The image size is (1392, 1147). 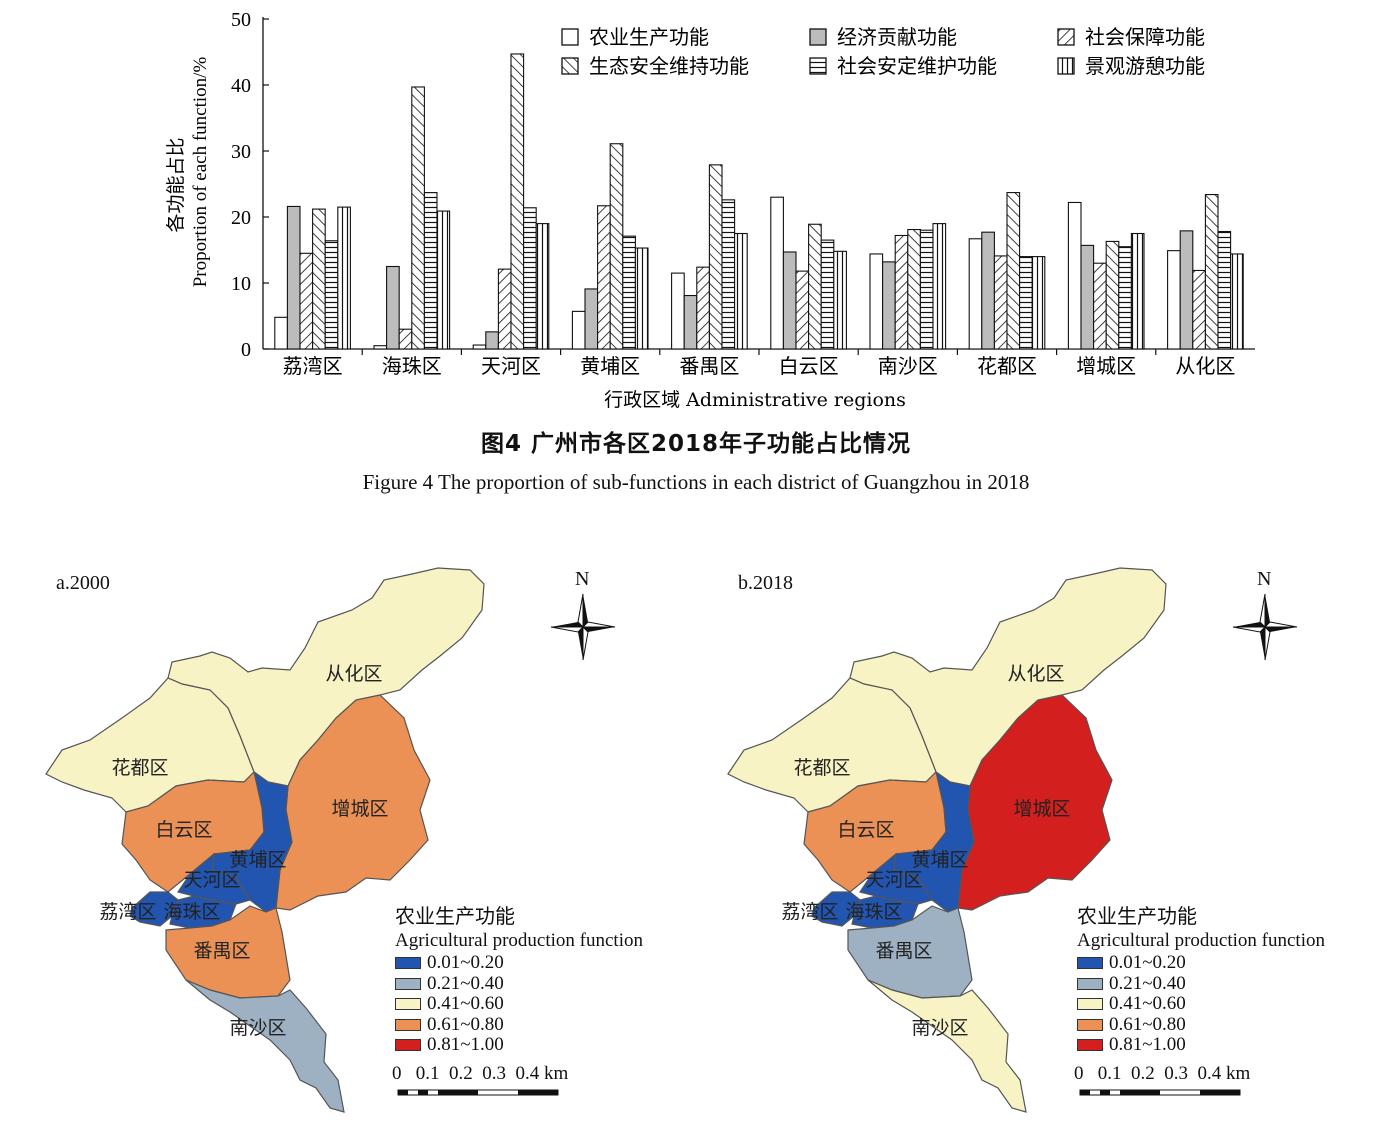 I want to click on scale-bar-labels: 0 0.1 0.2 0.3 0.4 km, so click(x=480, y=1073).